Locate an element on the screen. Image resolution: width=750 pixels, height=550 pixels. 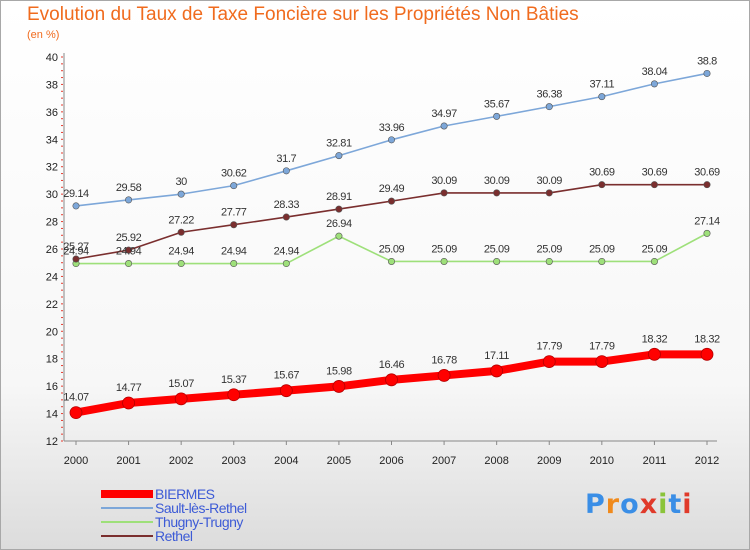
data-label: 30.69 is located at coordinates (707, 173).